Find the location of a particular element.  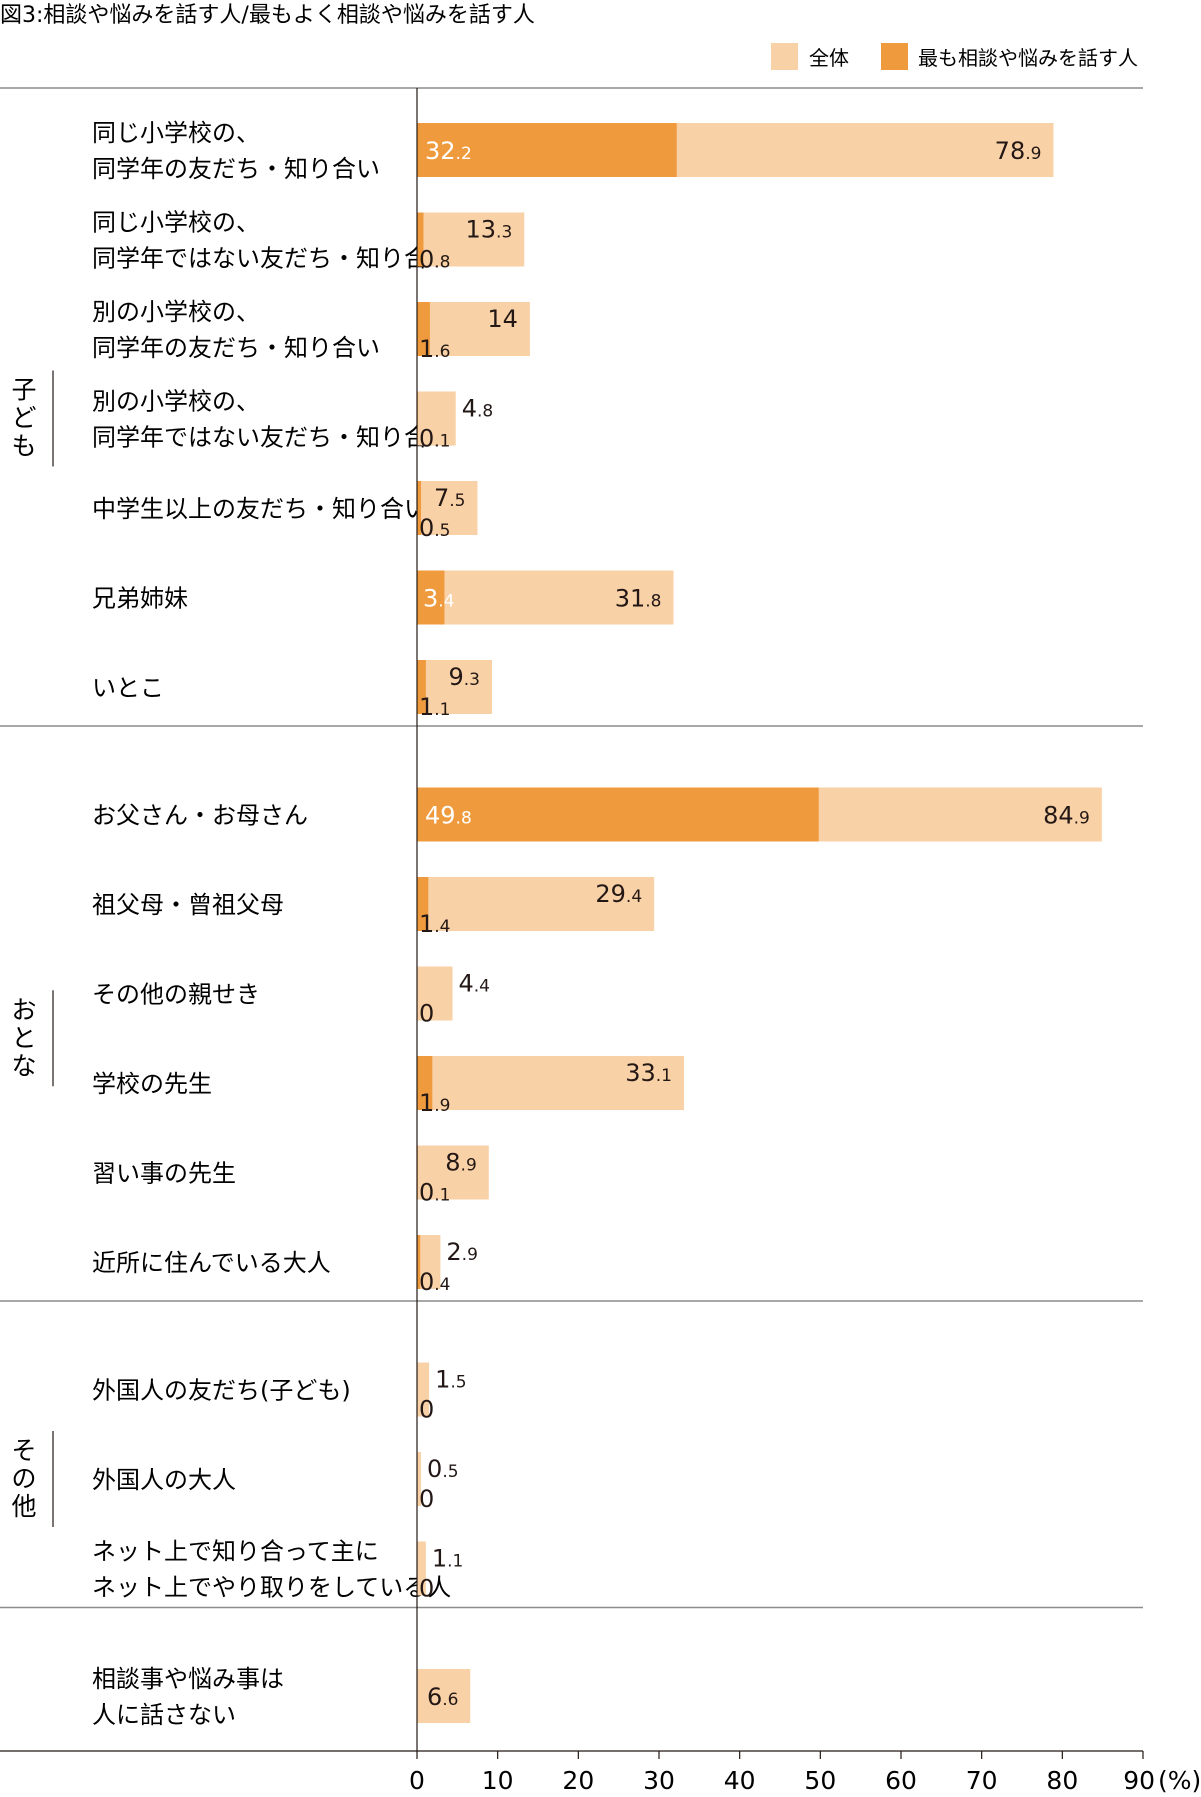

value-label-total: 2.9 is located at coordinates (462, 1252).